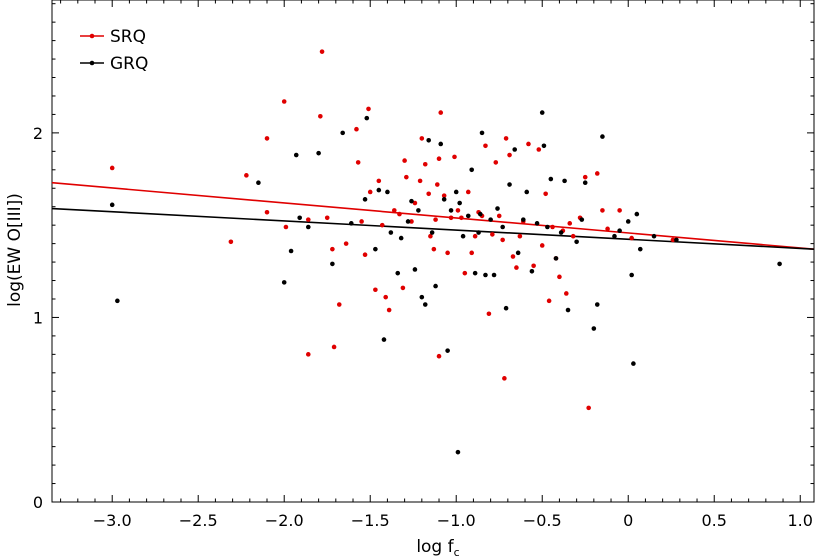  I want to click on y-axis-label: log(EW O[III]), so click(15, 250).